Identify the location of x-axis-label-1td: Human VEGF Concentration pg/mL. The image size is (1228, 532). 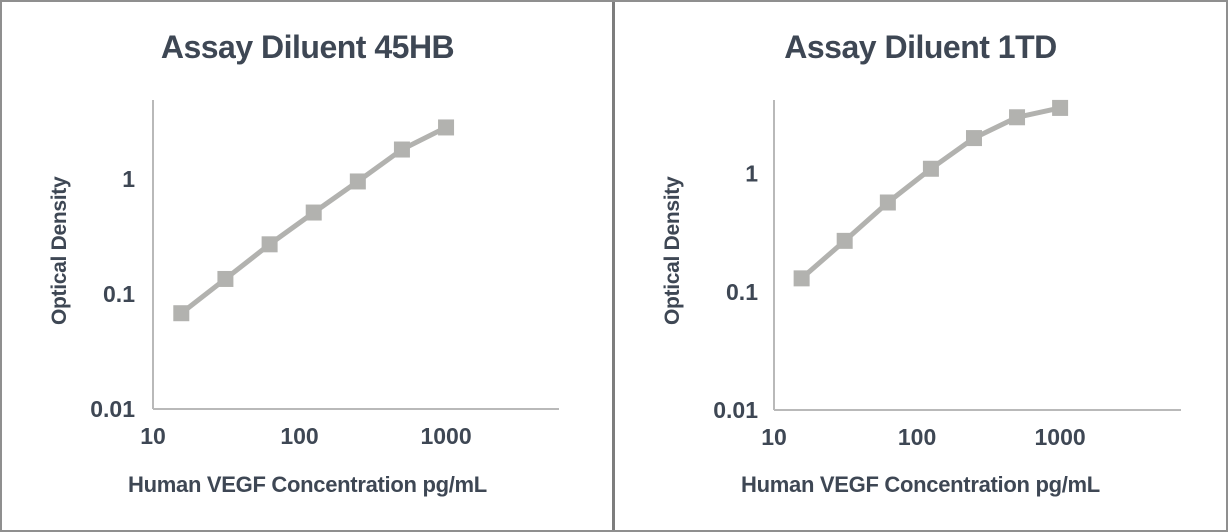
(920, 484).